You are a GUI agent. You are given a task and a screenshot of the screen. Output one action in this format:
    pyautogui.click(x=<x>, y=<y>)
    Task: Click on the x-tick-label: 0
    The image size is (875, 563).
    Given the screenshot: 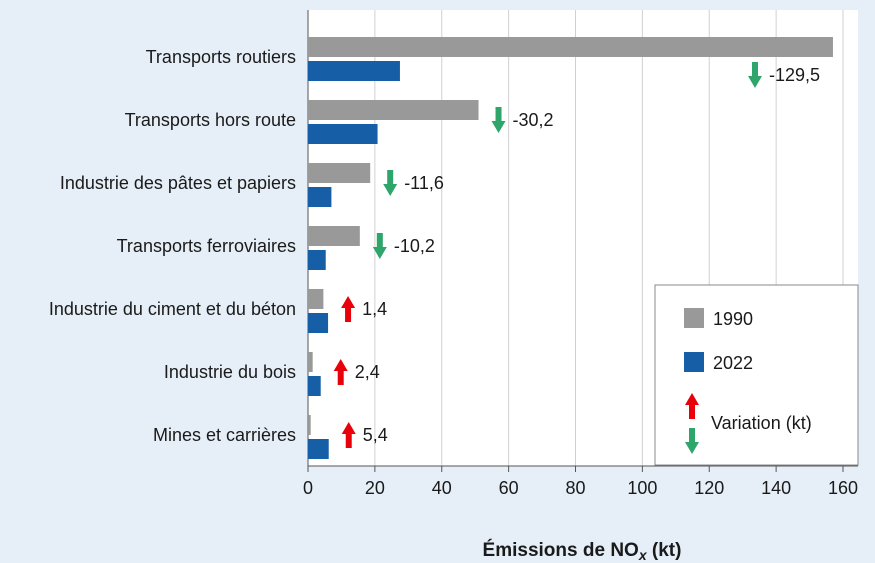 What is the action you would take?
    pyautogui.click(x=308, y=488)
    